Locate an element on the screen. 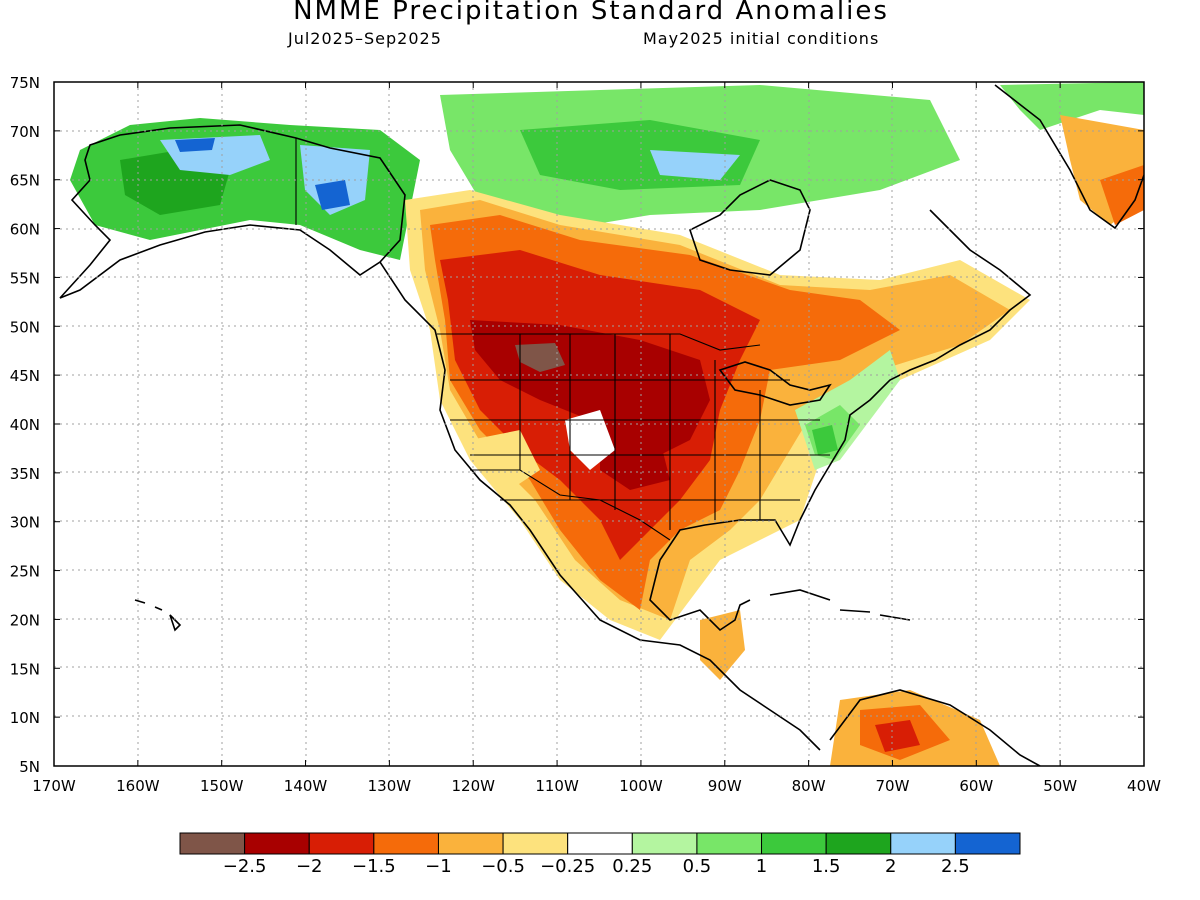 The image size is (1200, 900). lon-tick-label: 70W is located at coordinates (893, 786).